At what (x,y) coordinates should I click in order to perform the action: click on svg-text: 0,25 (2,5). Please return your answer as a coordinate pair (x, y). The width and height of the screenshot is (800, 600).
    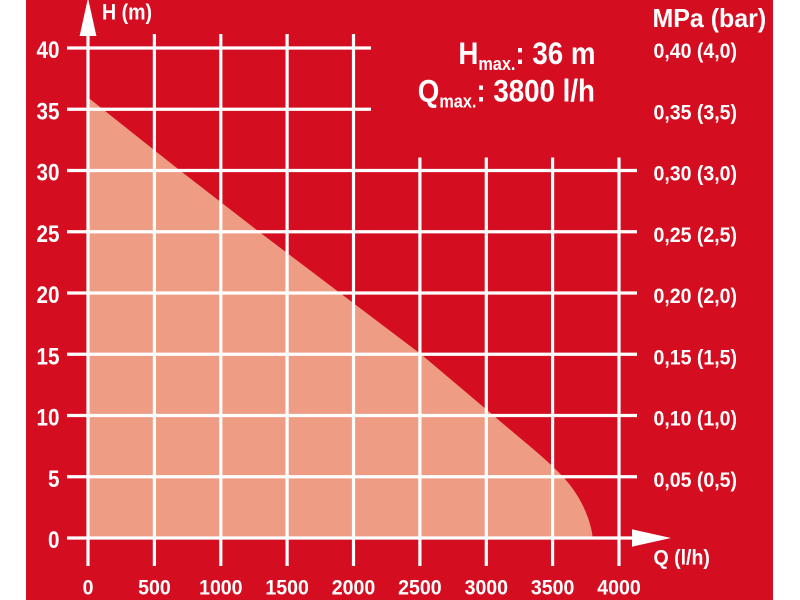
    Looking at the image, I should click on (696, 235).